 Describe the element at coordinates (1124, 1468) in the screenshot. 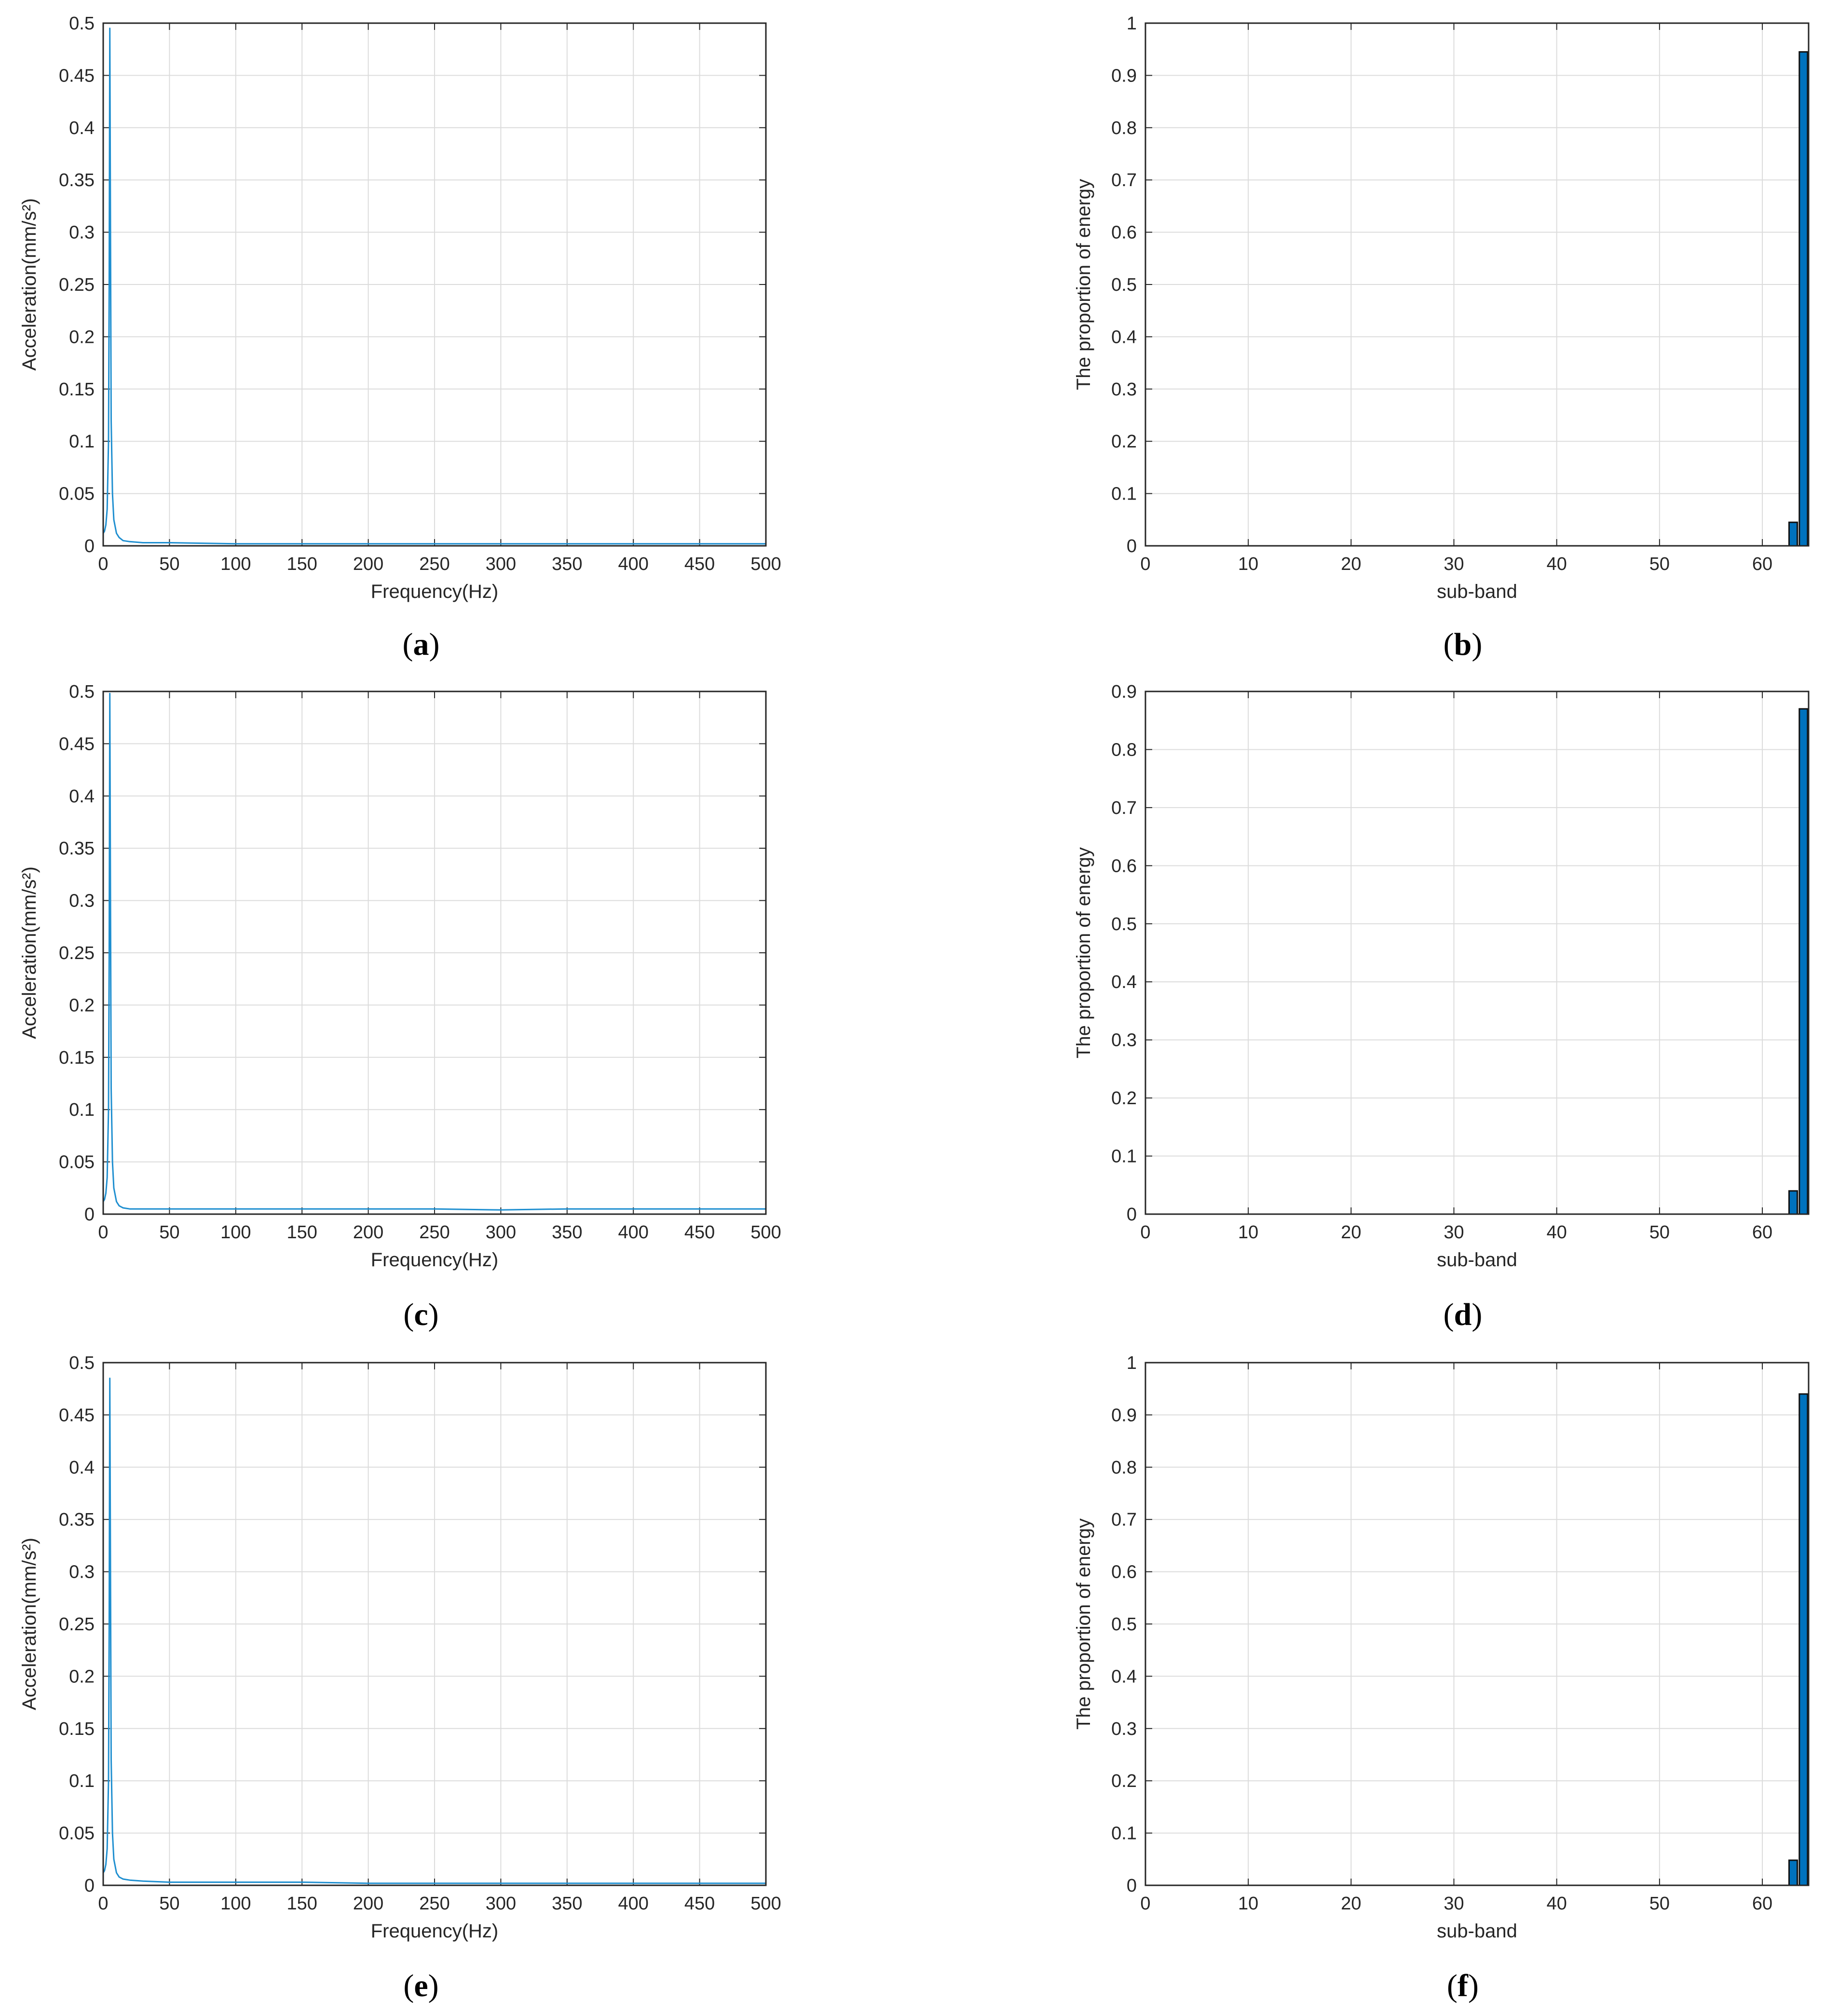

I see `y-tick-label: 0.8` at that location.